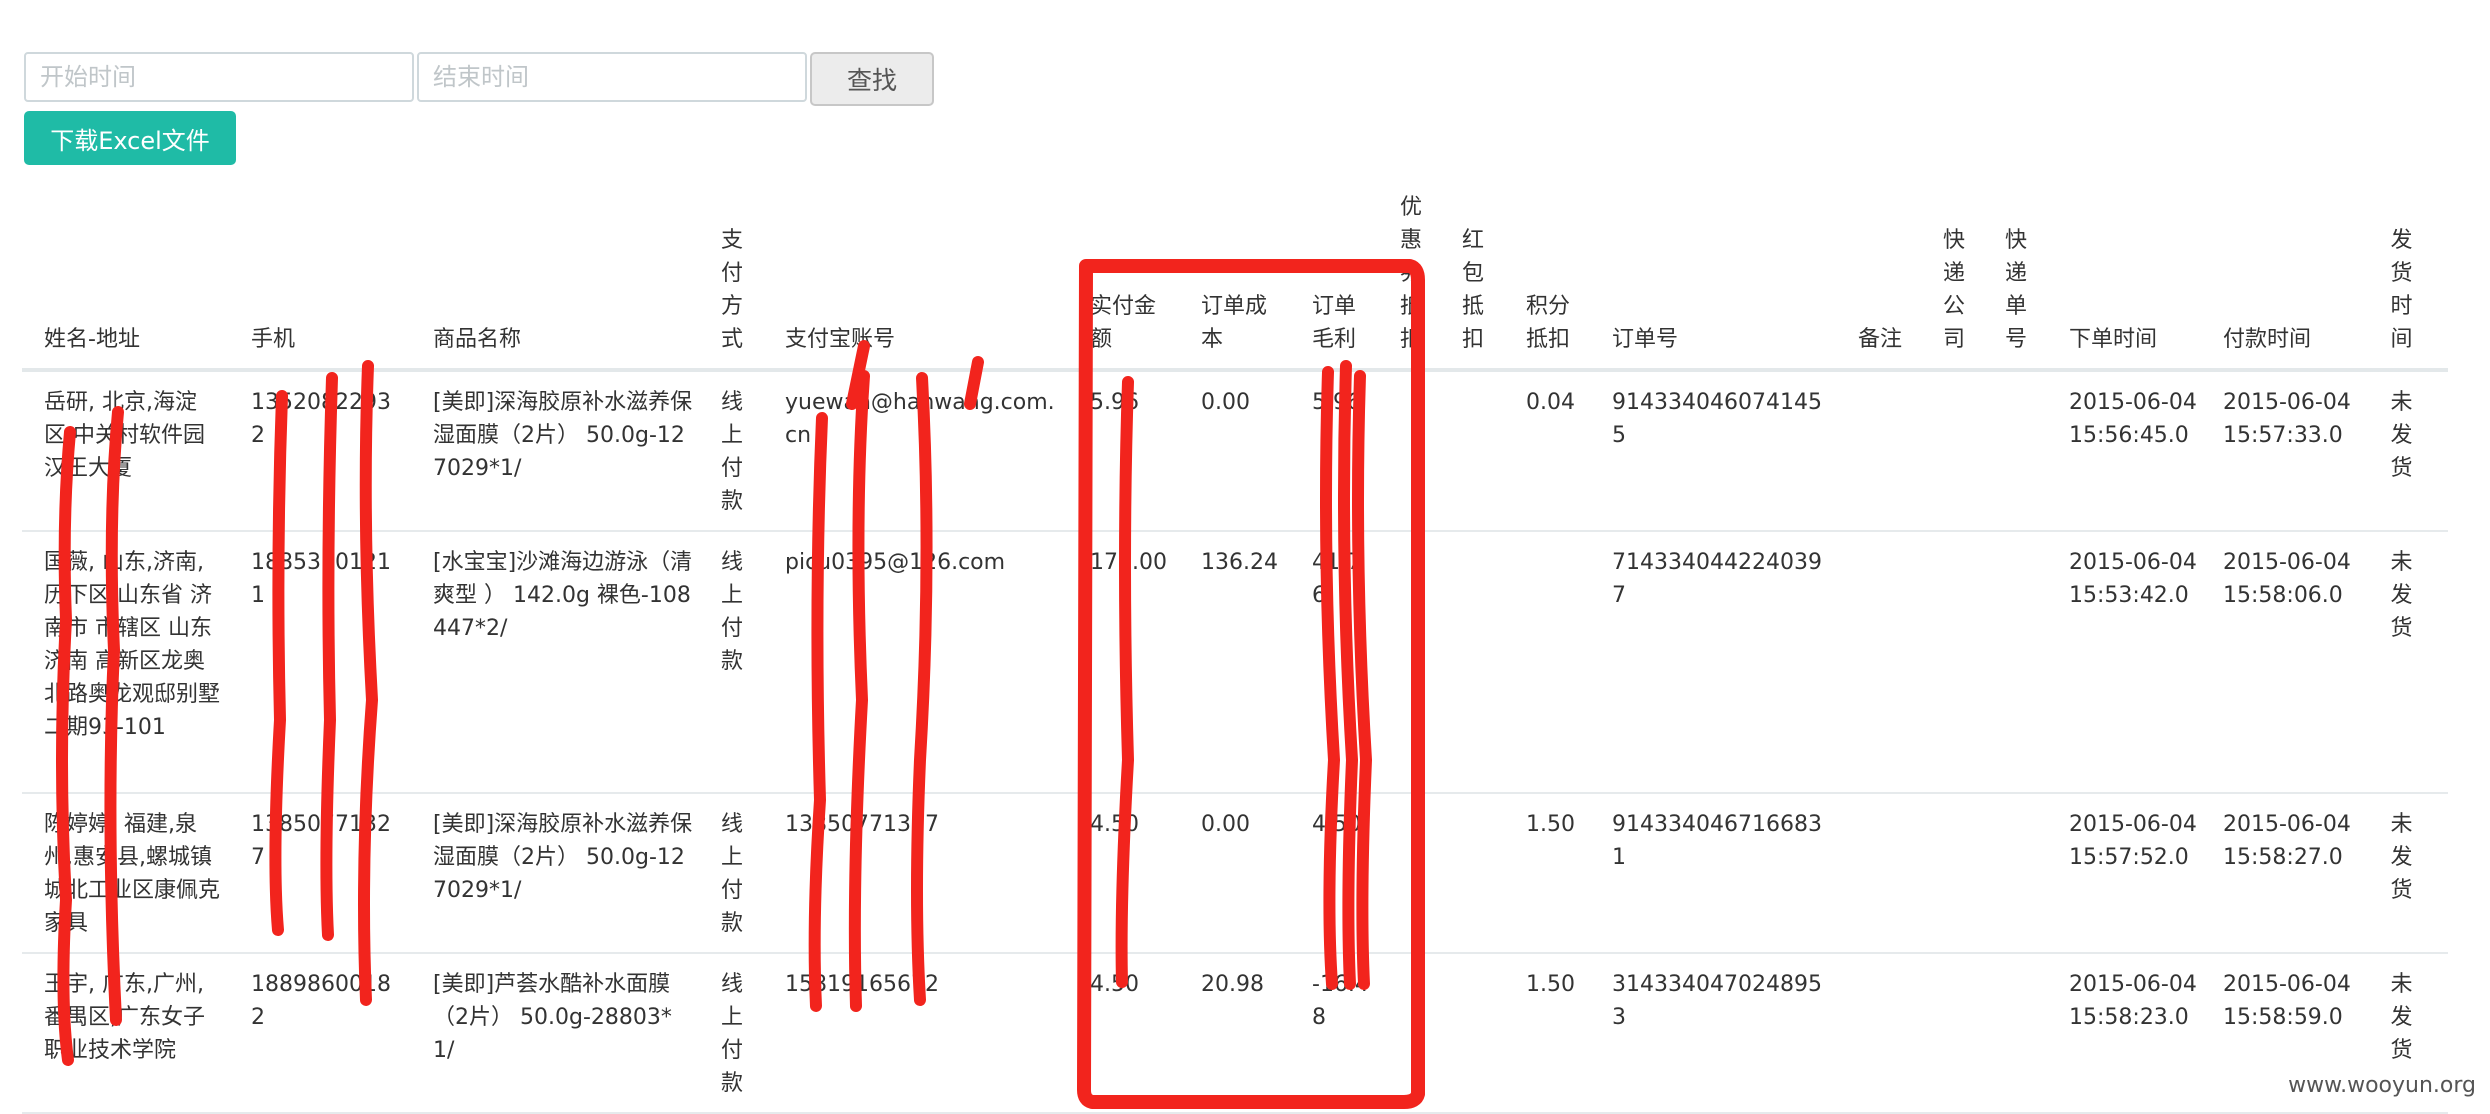 Image resolution: width=2490 pixels, height=1114 pixels. I want to click on cell-alipay-account: 15819165672, so click(915, 1033).